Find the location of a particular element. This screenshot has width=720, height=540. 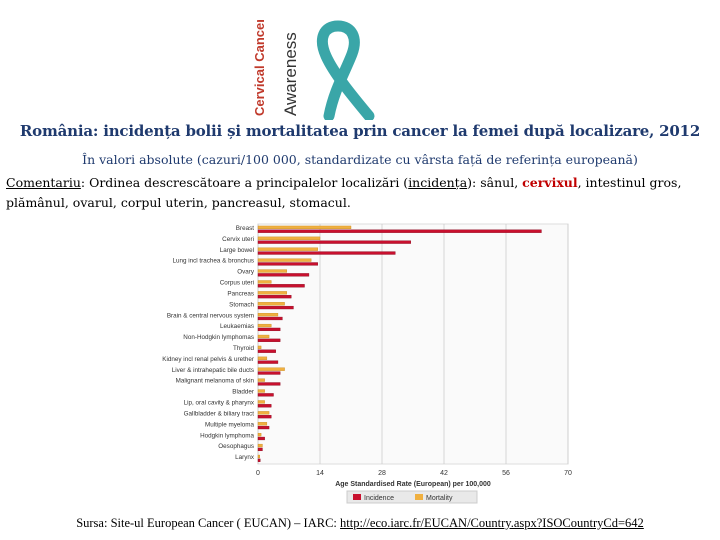

comment-highlight: cervixul is located at coordinates (550, 182).